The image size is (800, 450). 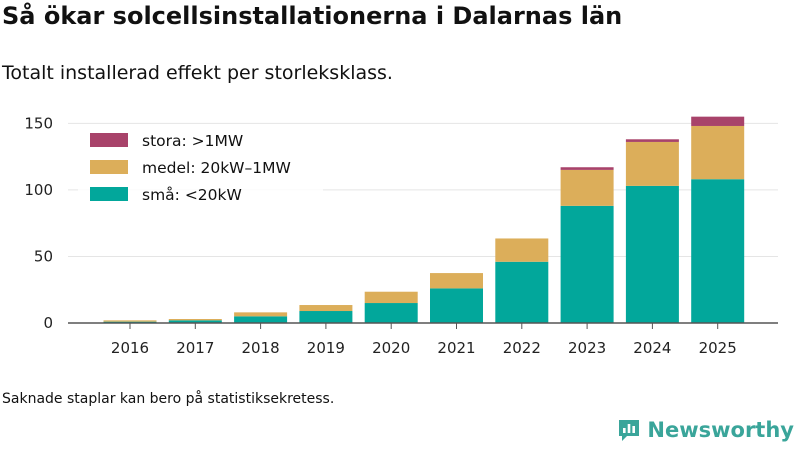 What do you see at coordinates (261, 348) in the screenshot?
I see `x-tick-label: 2018` at bounding box center [261, 348].